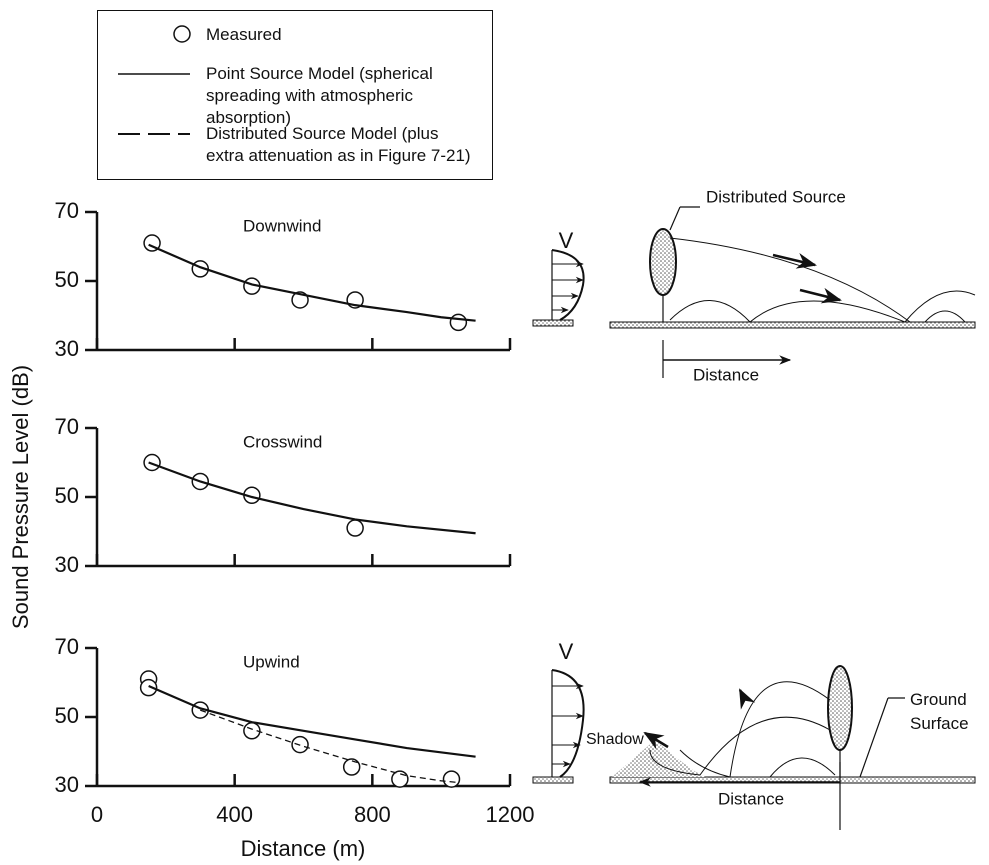 This screenshot has width=989, height=865. Describe the element at coordinates (182, 34) in the screenshot. I see `legend-marker` at that location.